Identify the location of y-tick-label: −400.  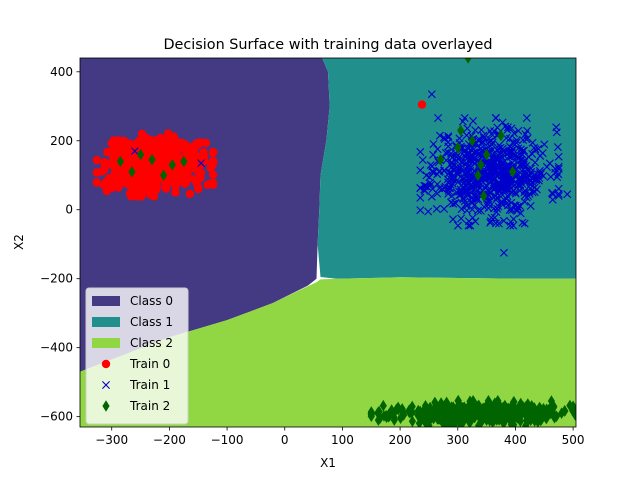
(56, 348).